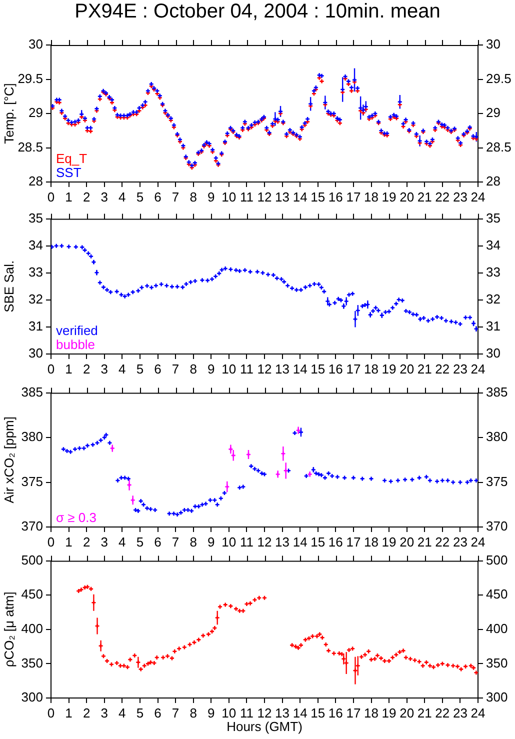  Describe the element at coordinates (8, 113) in the screenshot. I see `y-axis-title: Temp. [°C]` at that location.